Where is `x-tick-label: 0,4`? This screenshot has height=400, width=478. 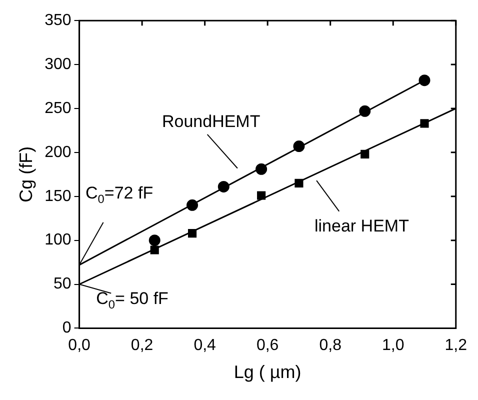
x-tick-label: 0,4 is located at coordinates (205, 345).